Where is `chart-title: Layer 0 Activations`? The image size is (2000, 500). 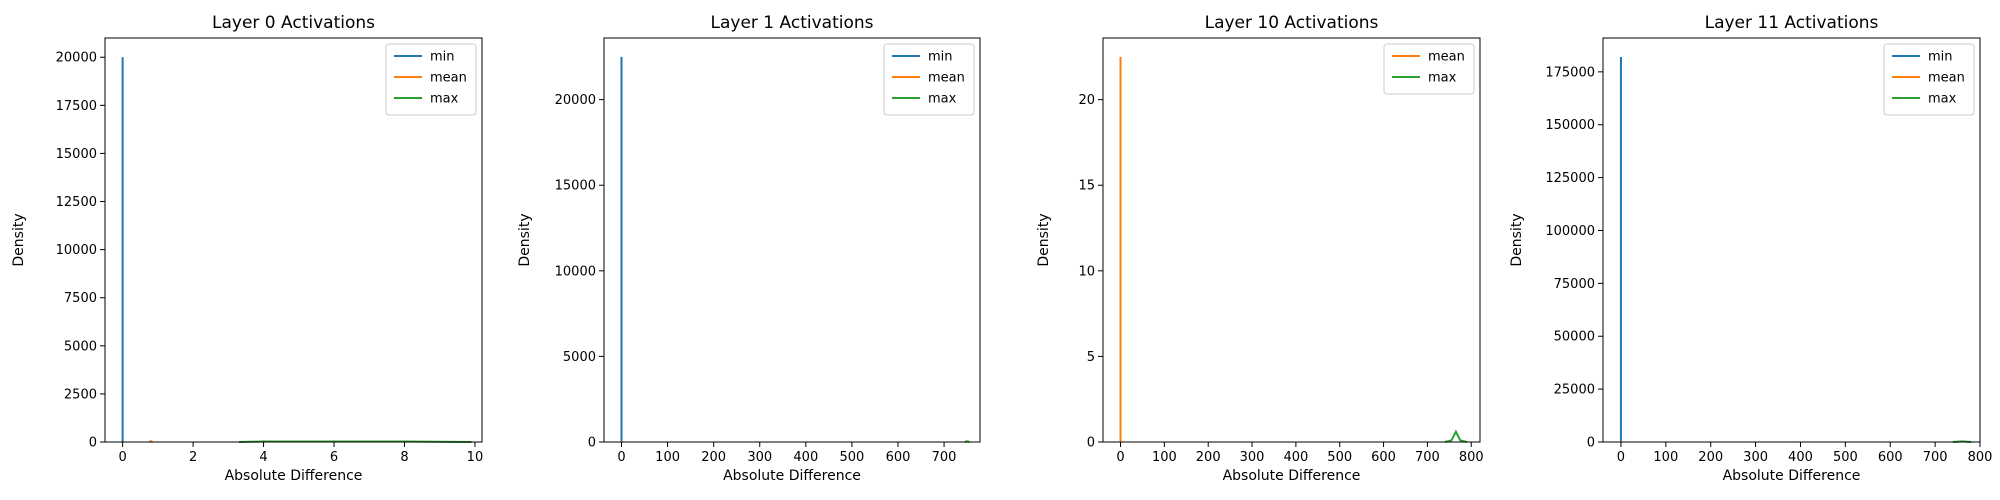
chart-title: Layer 0 Activations is located at coordinates (293, 23).